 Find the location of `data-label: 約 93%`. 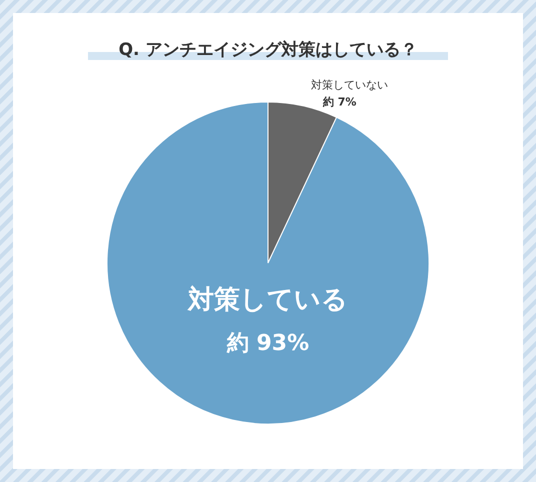

data-label: 約 93% is located at coordinates (268, 343).